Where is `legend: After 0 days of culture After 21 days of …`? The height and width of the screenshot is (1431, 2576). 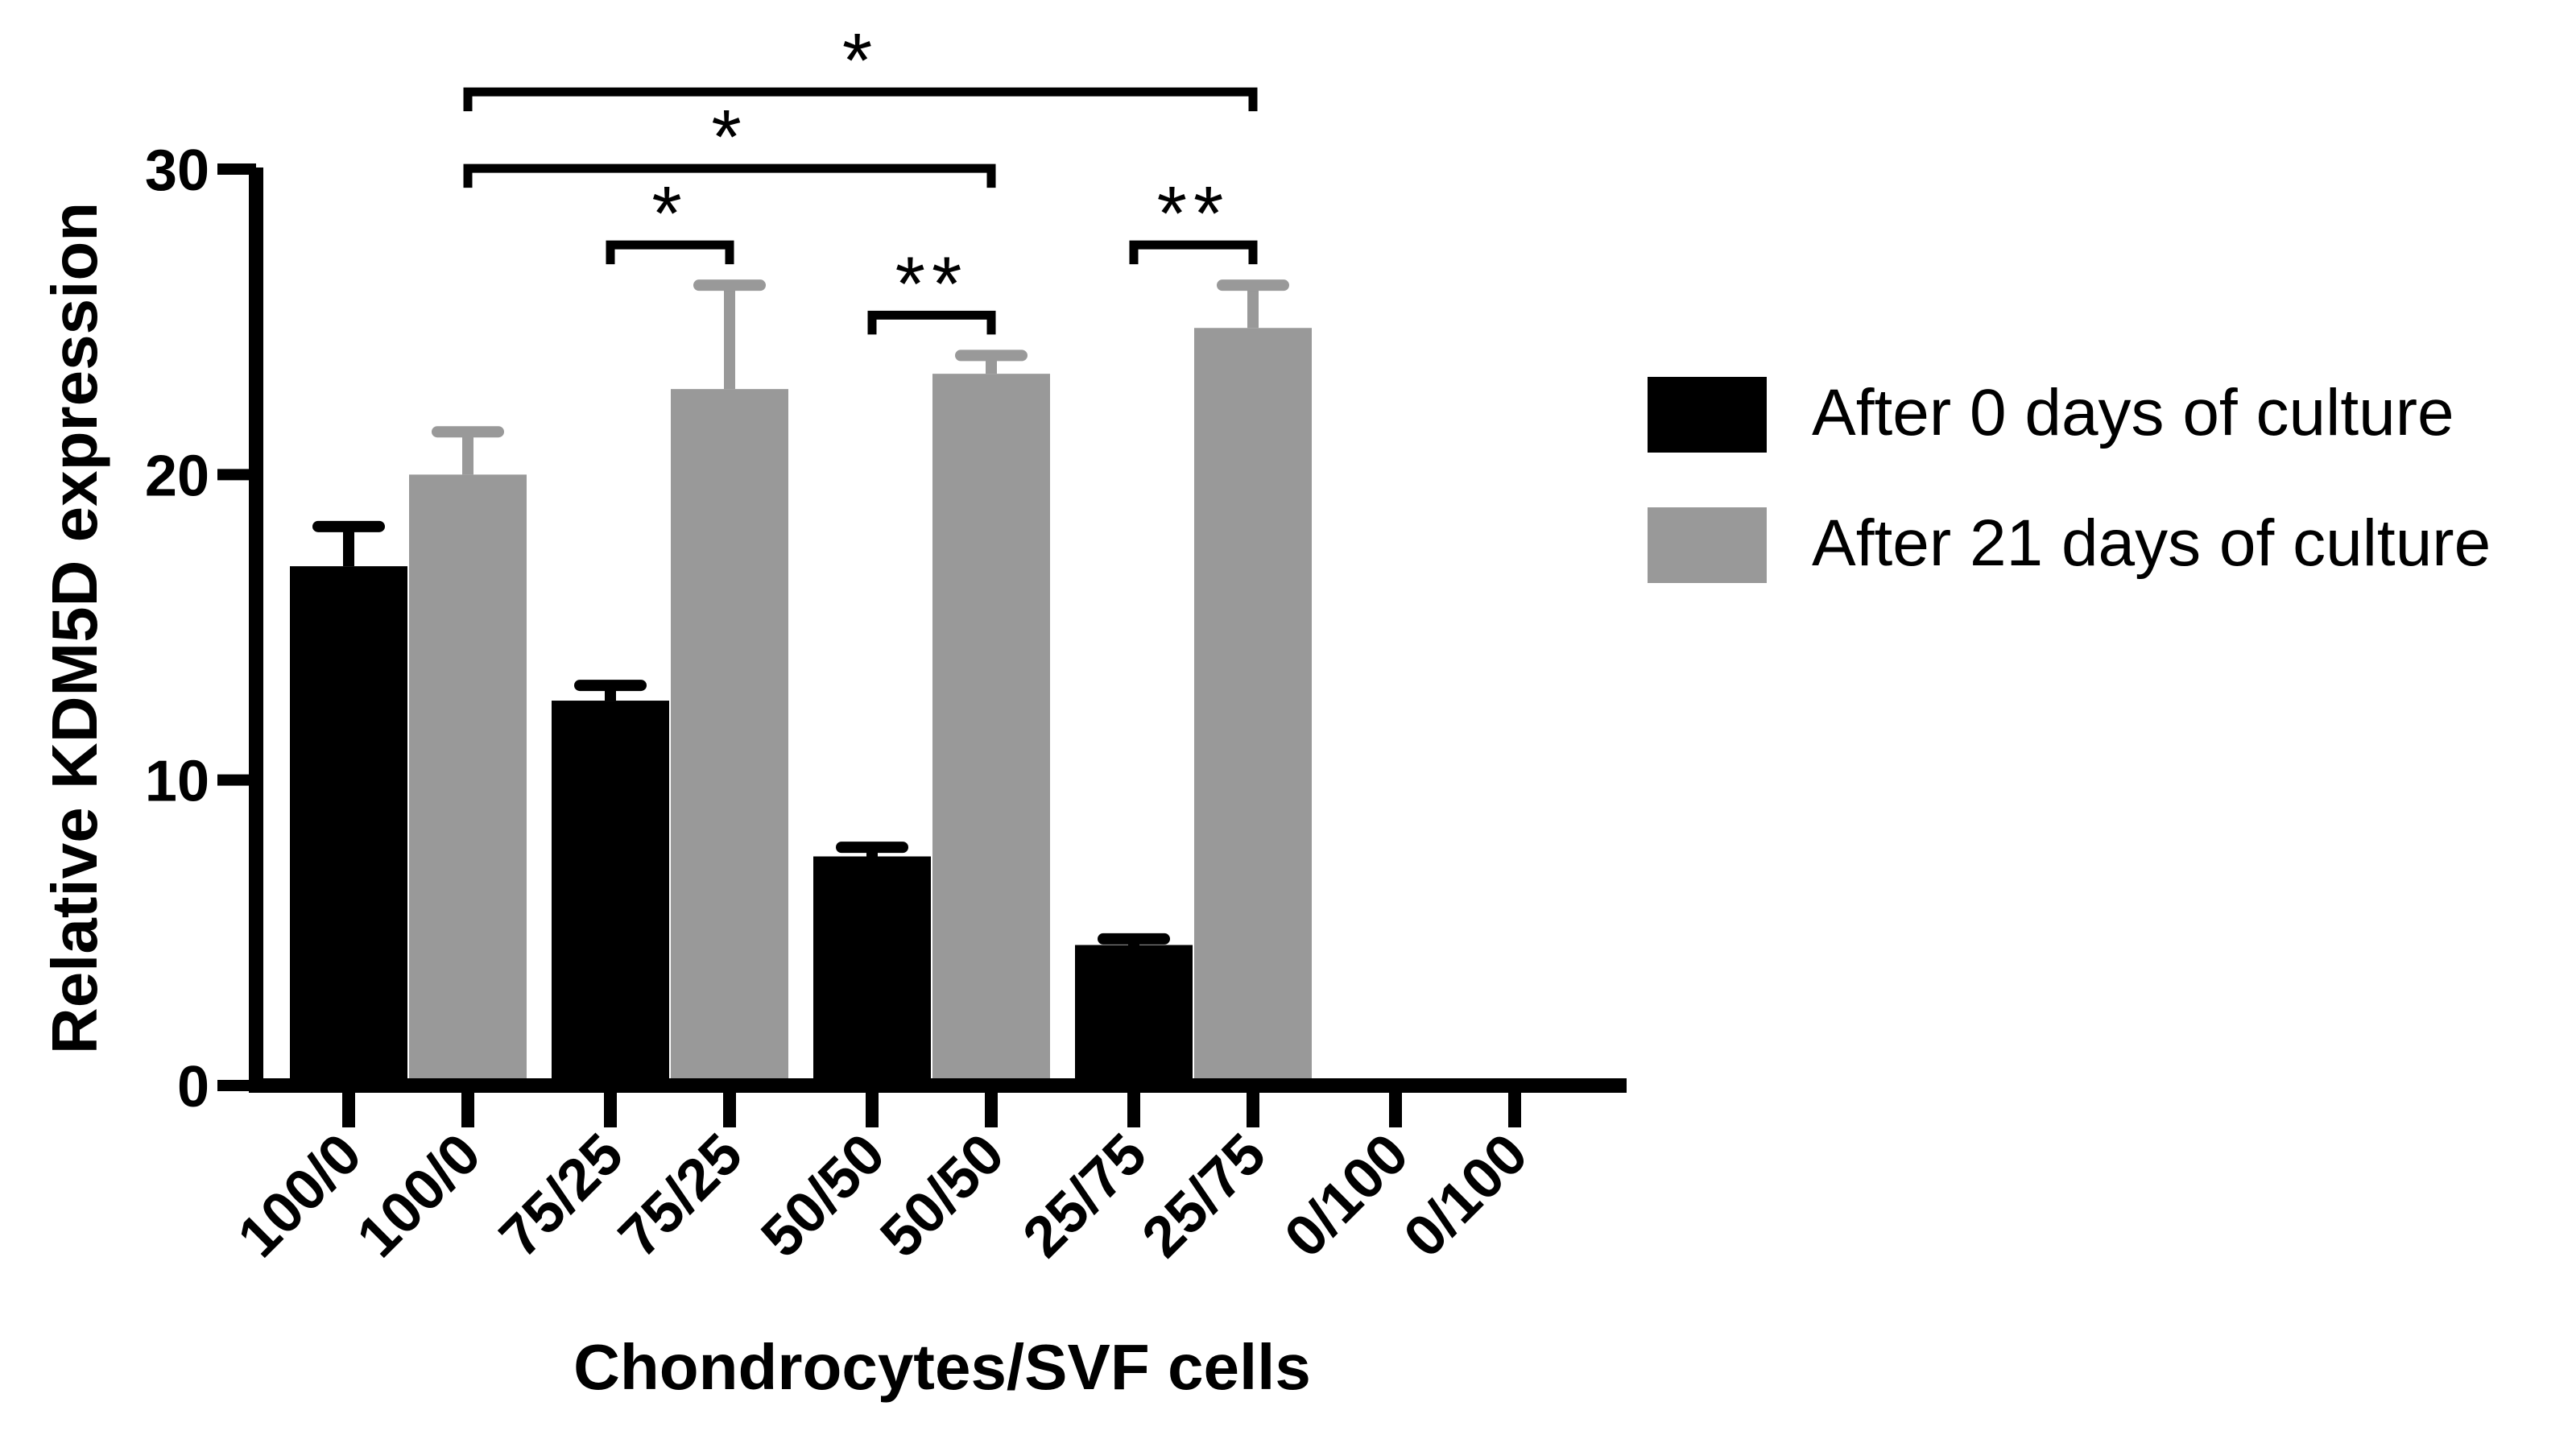
legend: After 0 days of culture After 21 days of … is located at coordinates (2069, 480).